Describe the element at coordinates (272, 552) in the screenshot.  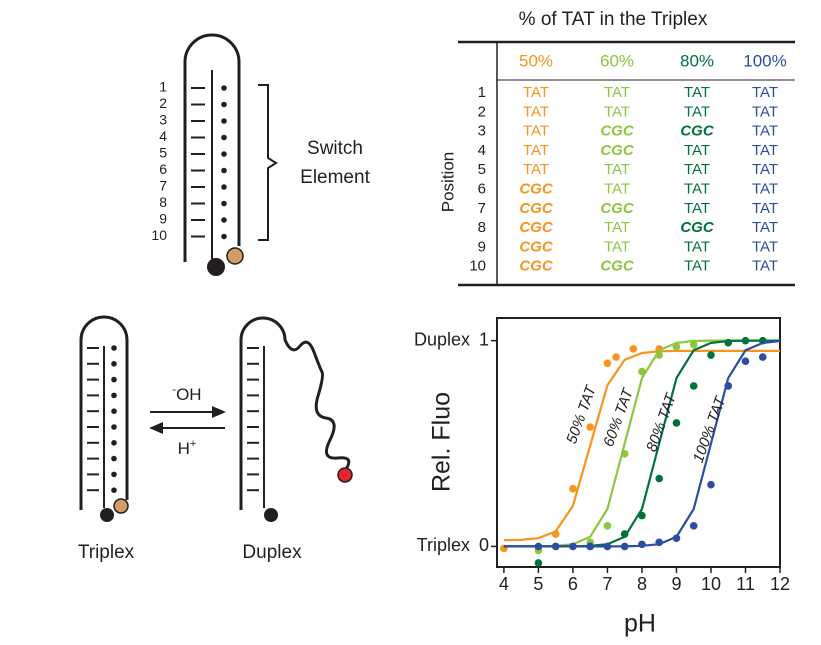
I see `state-label: Duplex` at that location.